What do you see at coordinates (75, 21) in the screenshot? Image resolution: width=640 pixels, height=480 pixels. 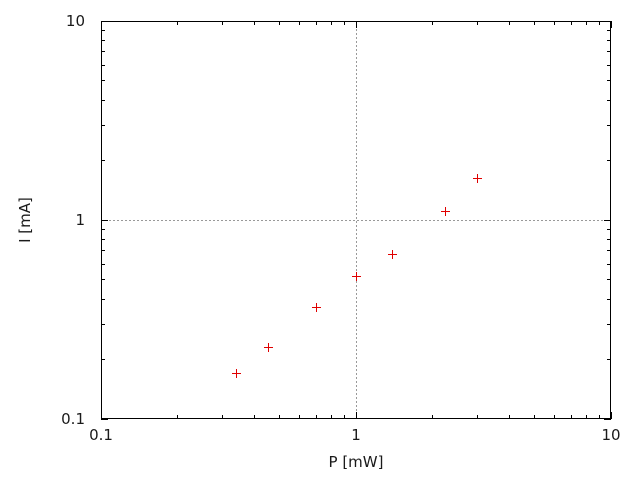 I see `y-tick-label: 10` at bounding box center [75, 21].